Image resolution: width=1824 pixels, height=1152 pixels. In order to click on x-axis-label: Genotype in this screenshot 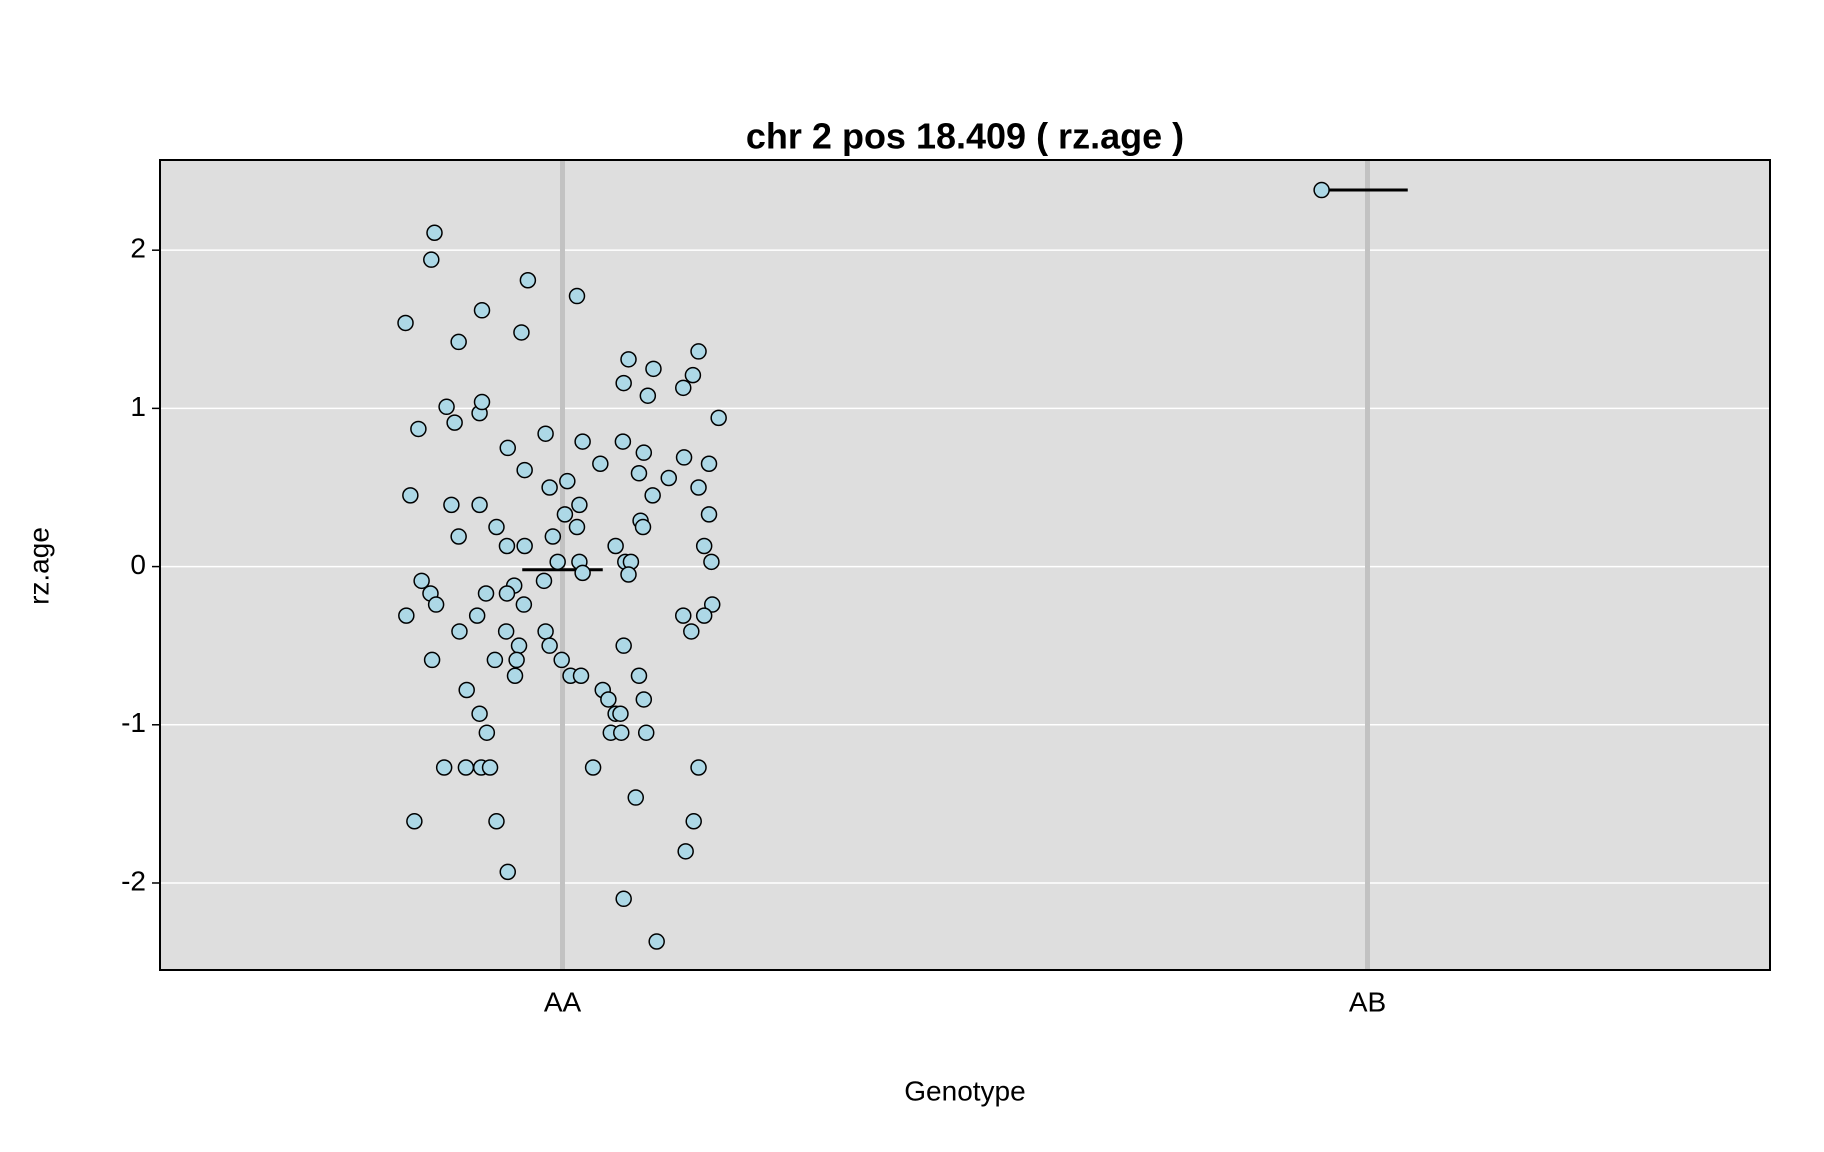, I will do `click(964, 1090)`.